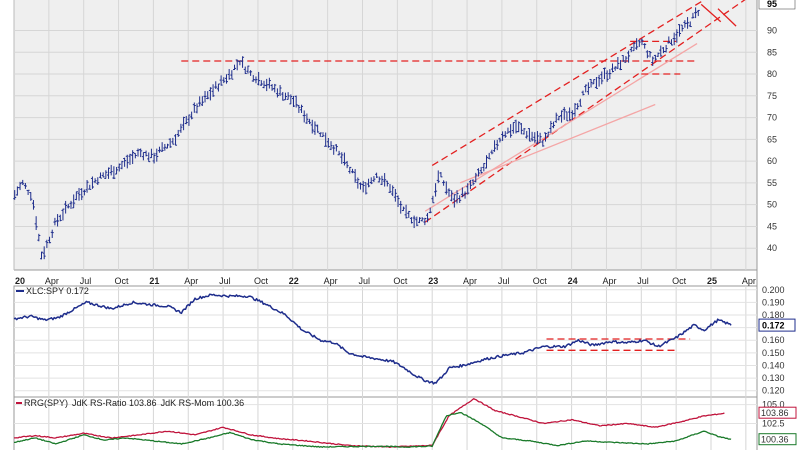  What do you see at coordinates (154, 281) in the screenshot?
I see `x-tick-label: 21` at bounding box center [154, 281].